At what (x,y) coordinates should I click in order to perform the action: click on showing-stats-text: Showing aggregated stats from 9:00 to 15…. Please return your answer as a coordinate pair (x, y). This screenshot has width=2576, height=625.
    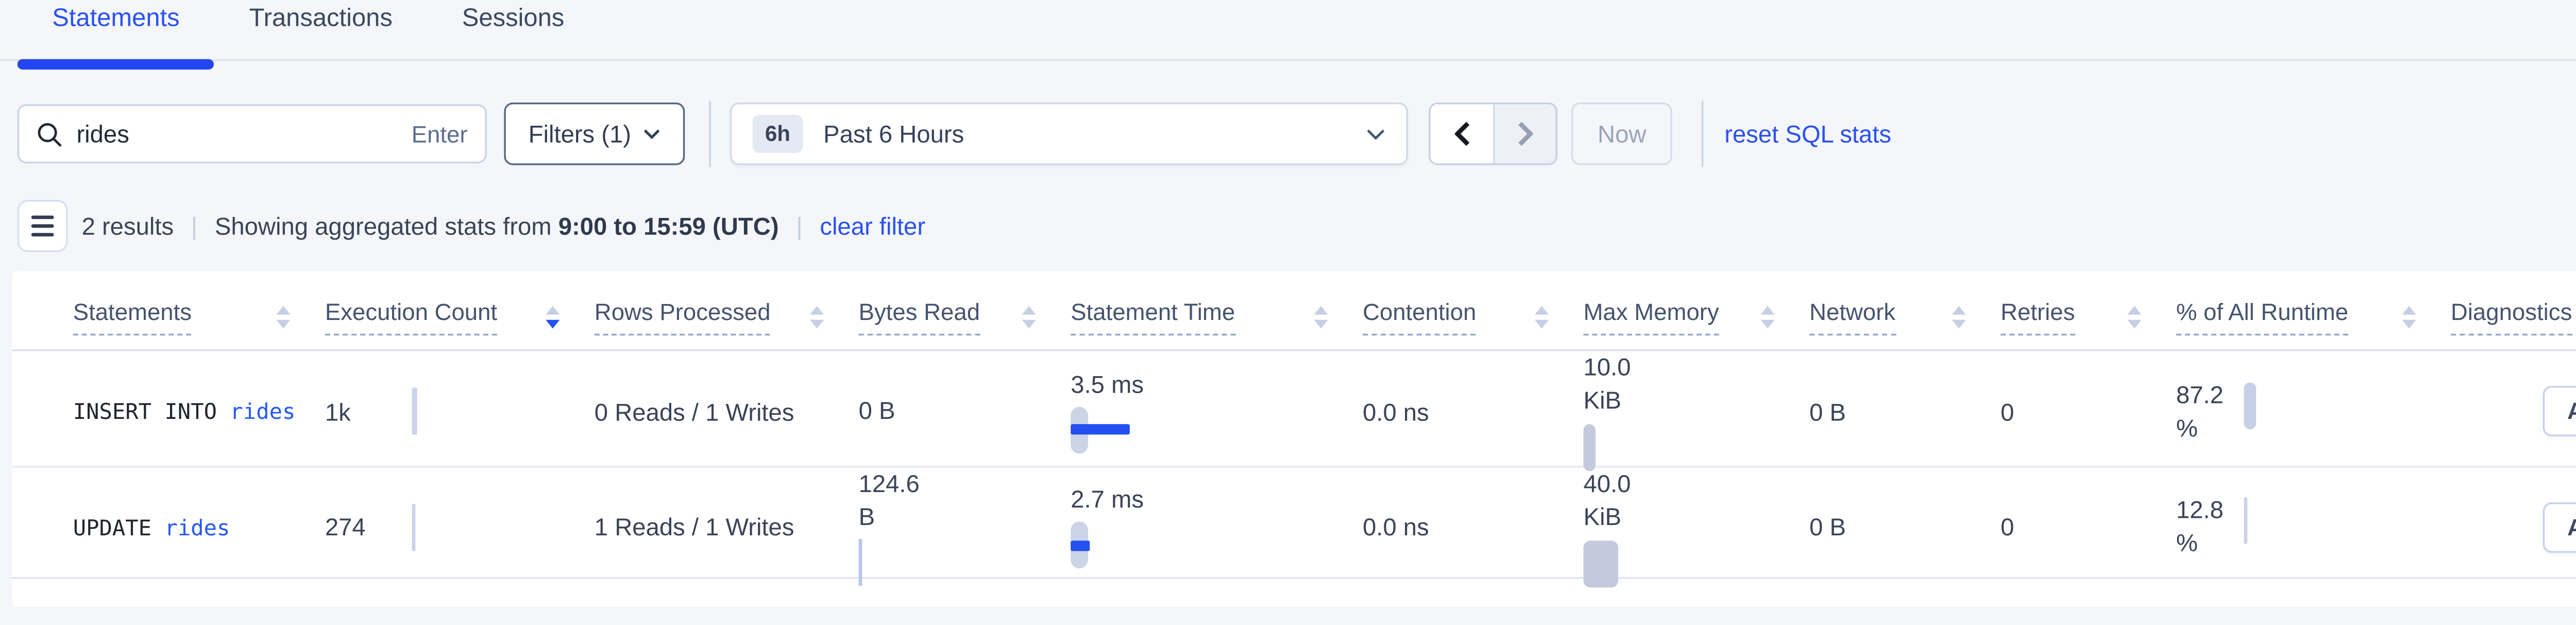
    Looking at the image, I should click on (497, 226).